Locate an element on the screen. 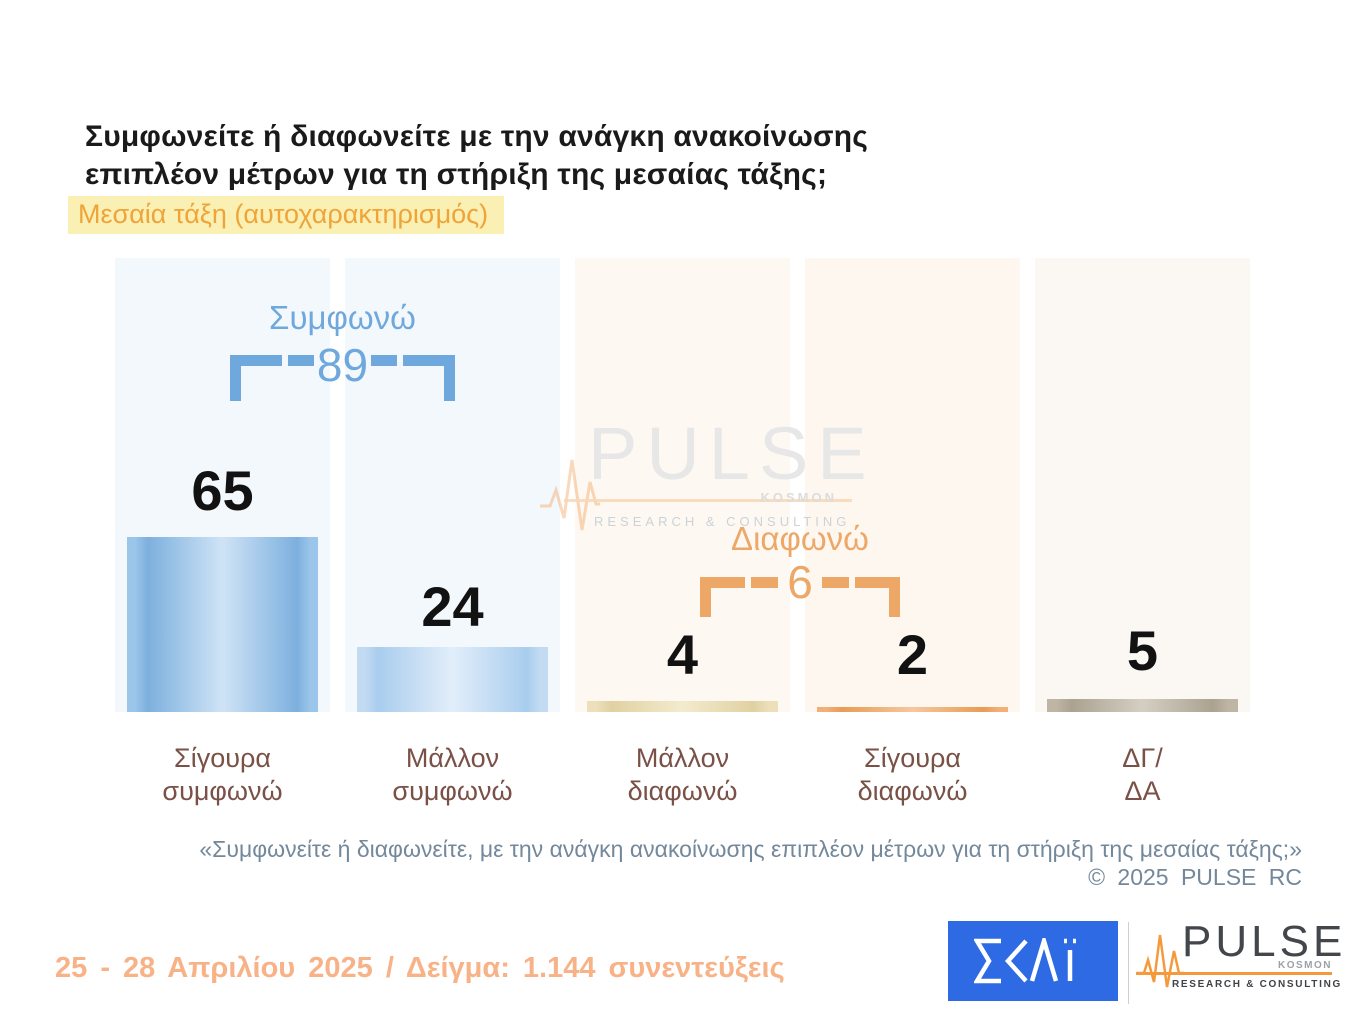 Image resolution: width=1360 pixels, height=1020 pixels. bar-mallon-symfono is located at coordinates (452, 679).